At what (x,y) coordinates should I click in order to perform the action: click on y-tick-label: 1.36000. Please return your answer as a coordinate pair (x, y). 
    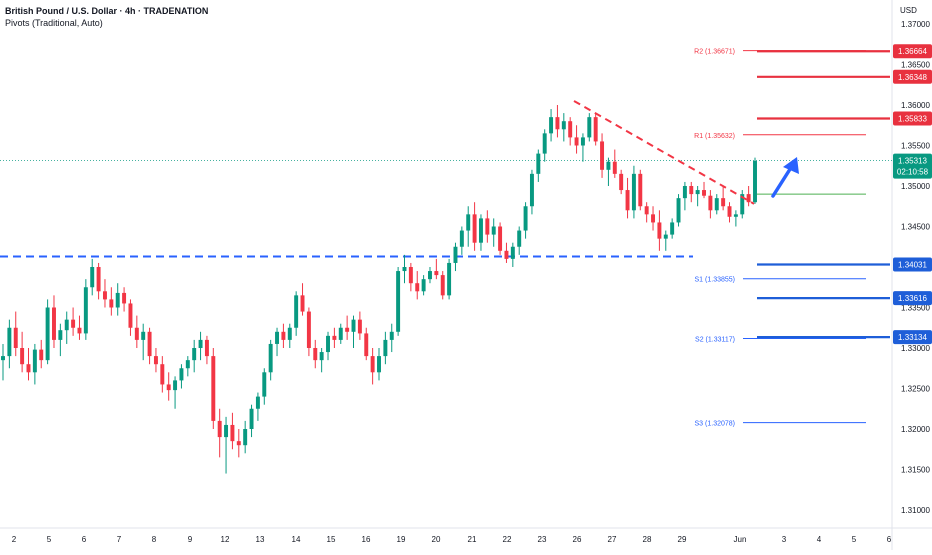
    Looking at the image, I should click on (915, 105).